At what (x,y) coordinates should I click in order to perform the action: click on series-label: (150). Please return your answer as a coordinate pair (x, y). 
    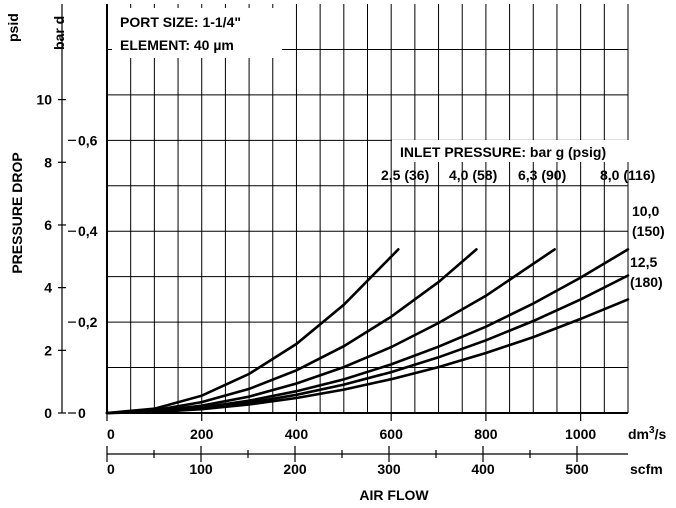
    Looking at the image, I should click on (648, 231).